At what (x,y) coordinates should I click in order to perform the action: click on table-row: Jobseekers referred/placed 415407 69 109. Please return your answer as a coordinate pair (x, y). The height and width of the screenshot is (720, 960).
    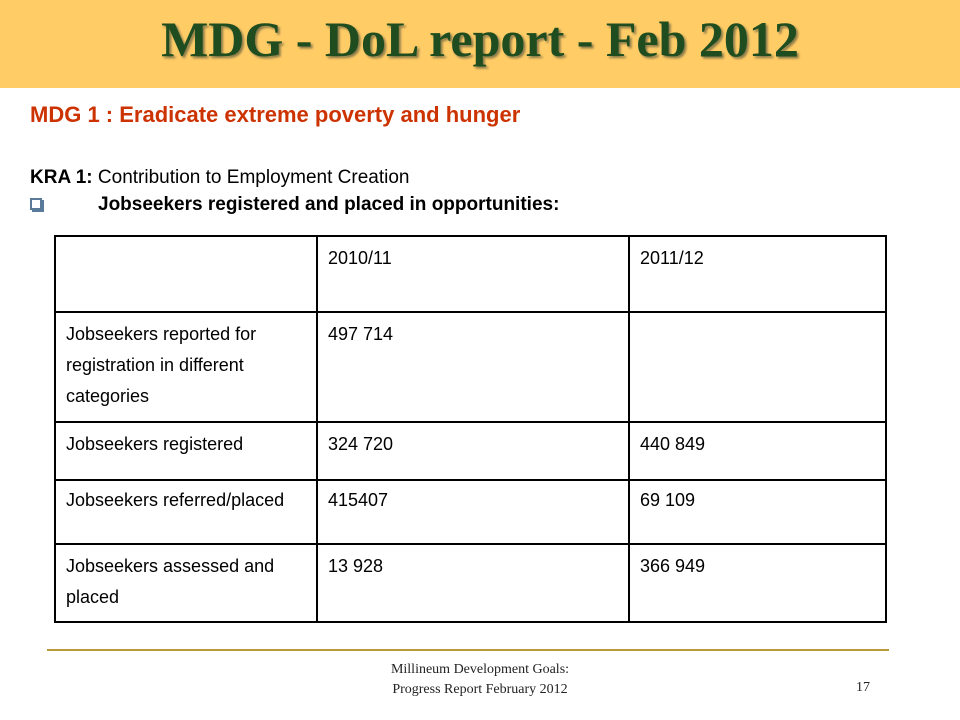
    Looking at the image, I should click on (470, 512).